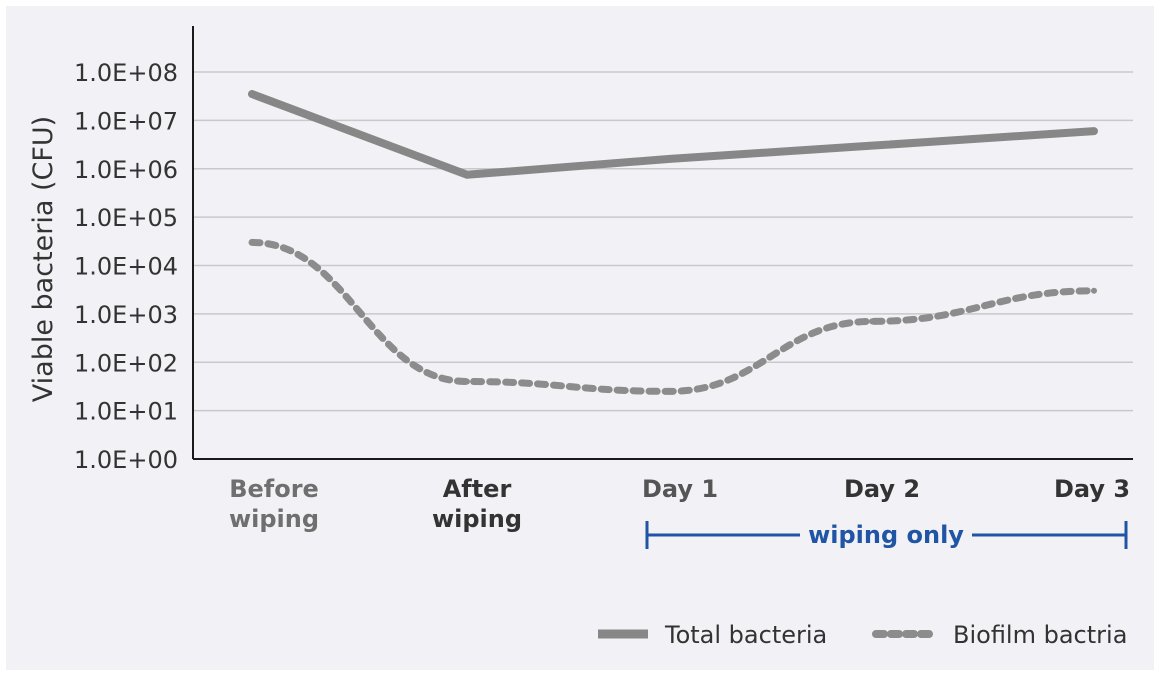 The width and height of the screenshot is (1160, 676). Describe the element at coordinates (126, 412) in the screenshot. I see `y-tick-label: 1.0E+01` at that location.